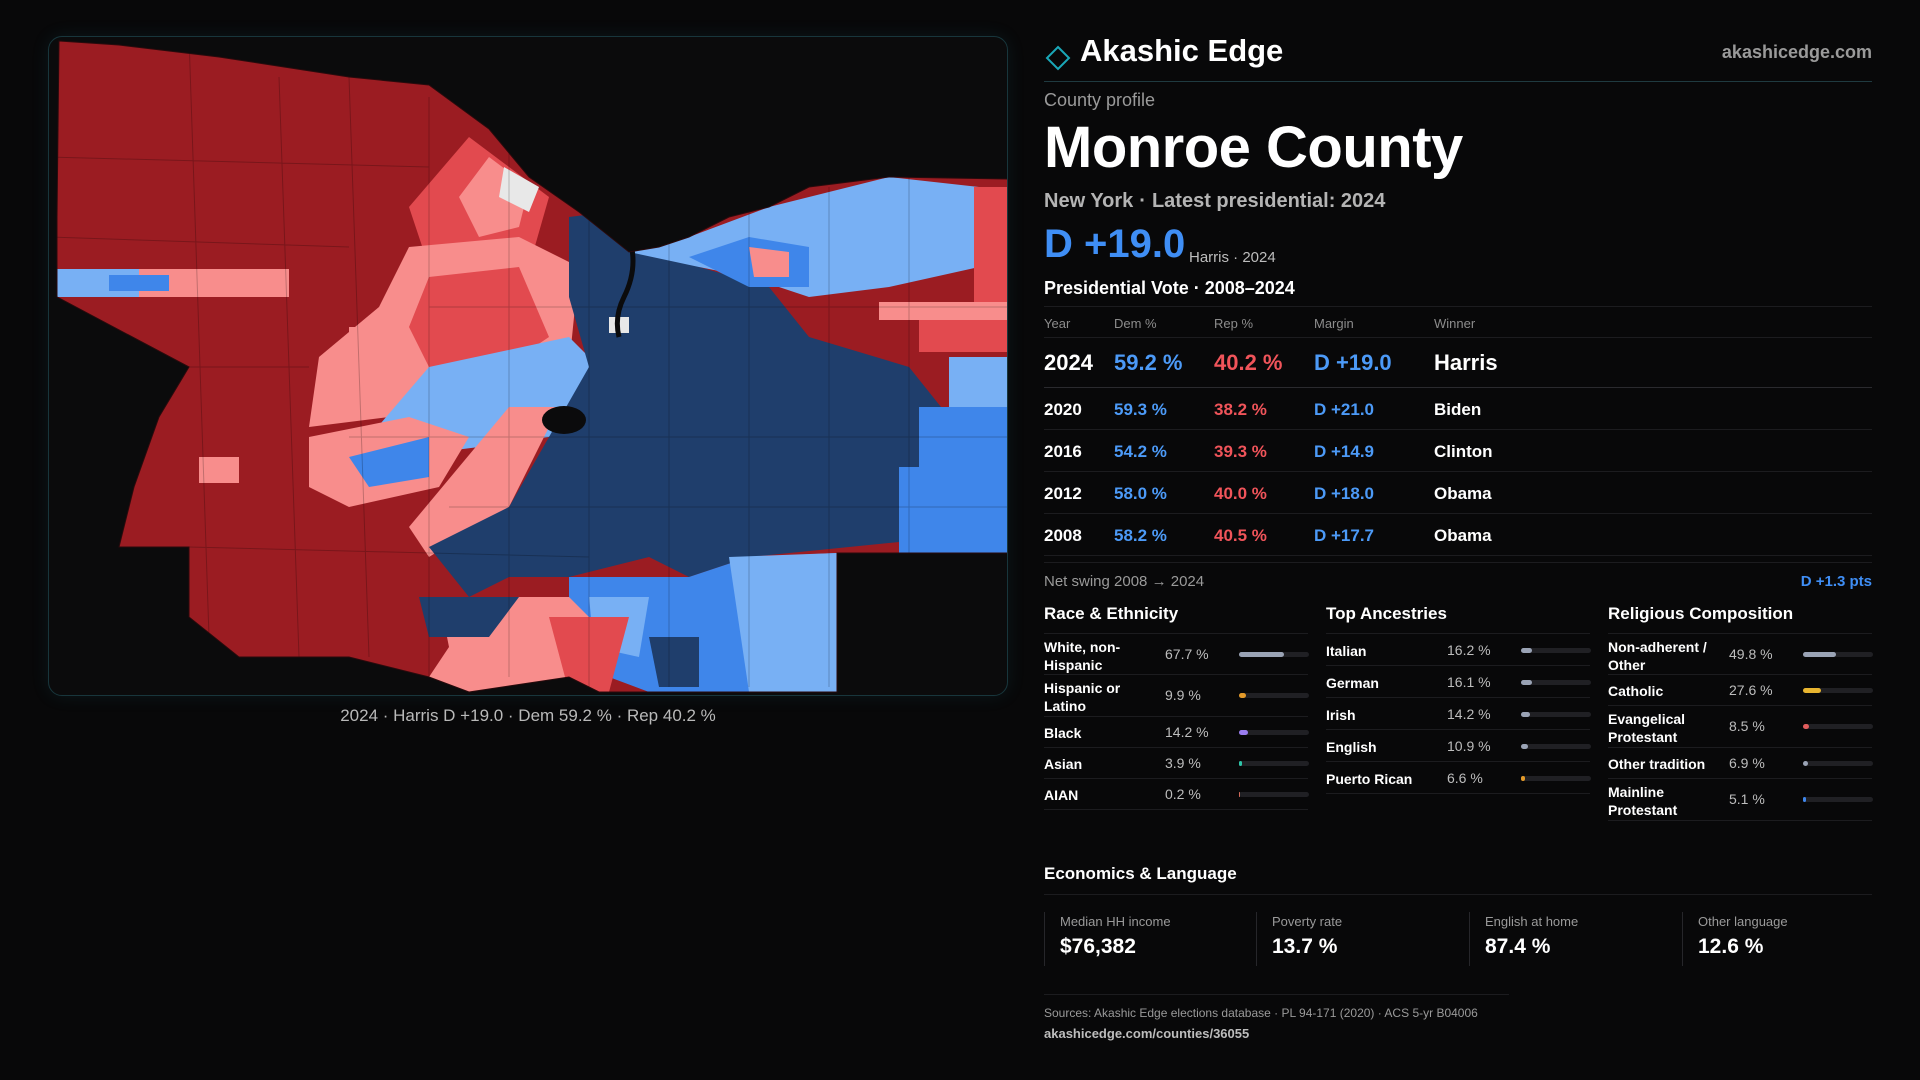  Describe the element at coordinates (1176, 617) in the screenshot. I see `race-title: Race & Ethnicity` at that location.